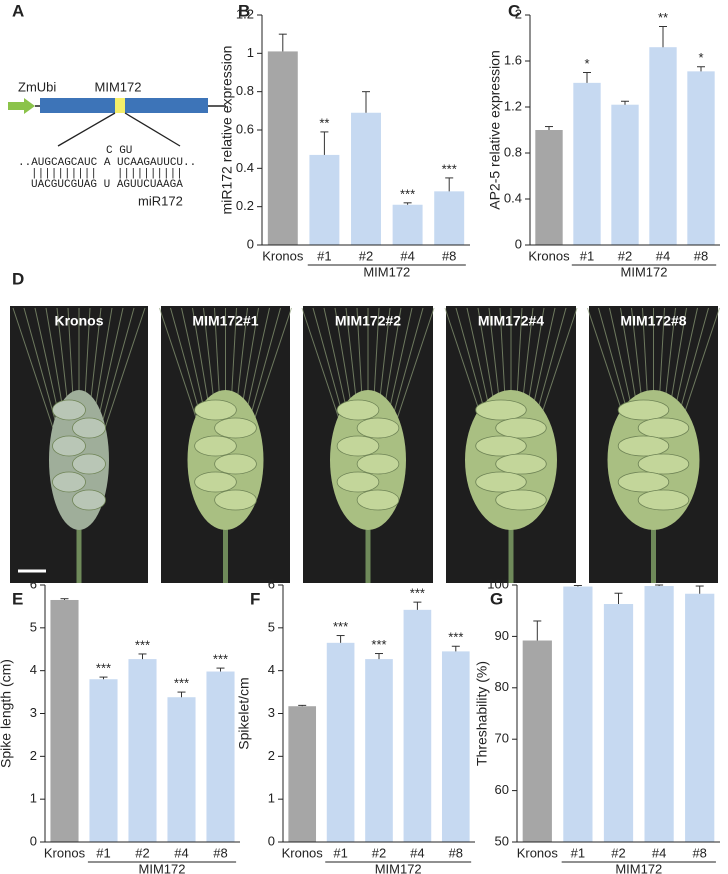  What do you see at coordinates (37, 86) in the screenshot?
I see `promoter-label: ZmUbi` at bounding box center [37, 86].